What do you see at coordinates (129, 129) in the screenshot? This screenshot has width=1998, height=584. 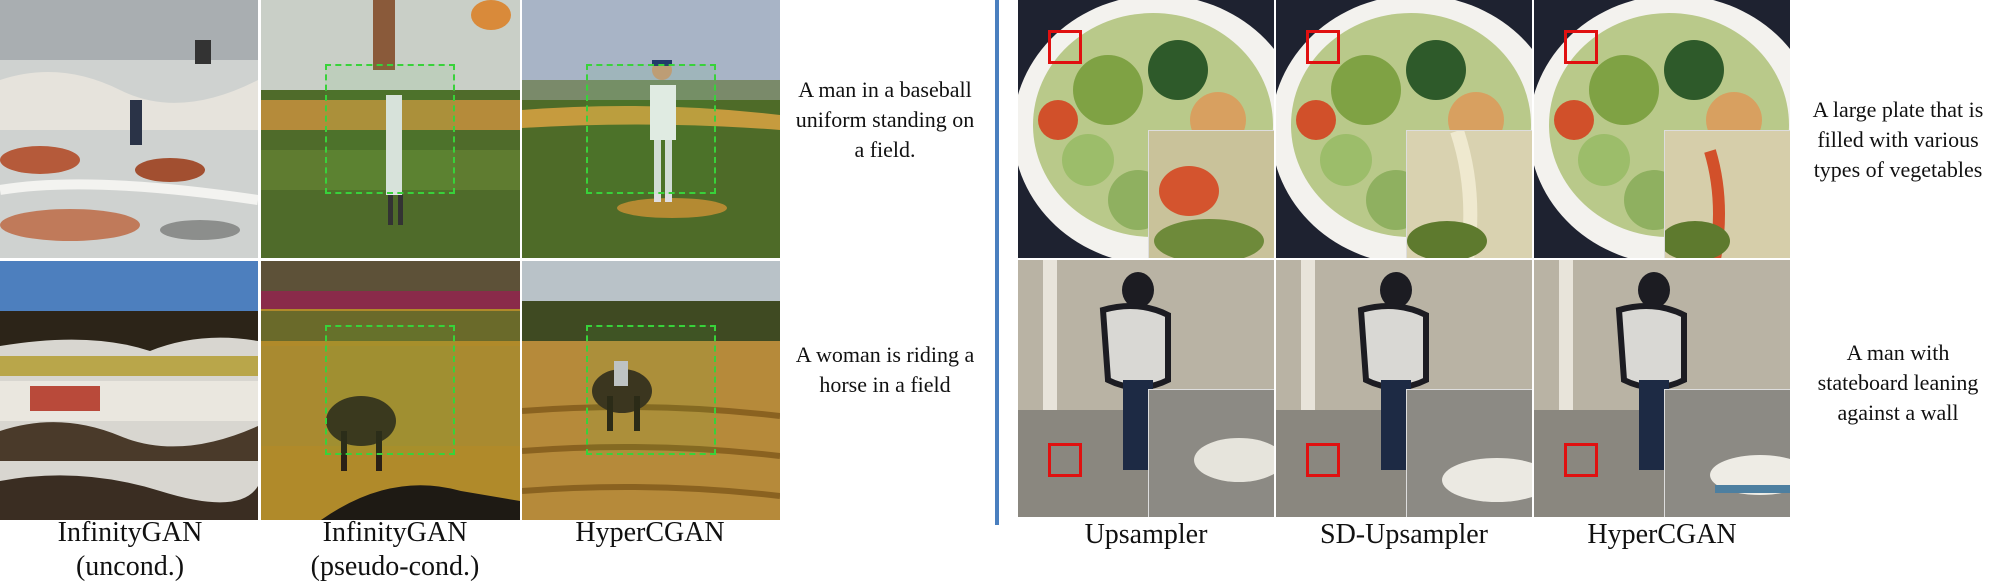 I see `infinitygan-uncond-baseball-image` at bounding box center [129, 129].